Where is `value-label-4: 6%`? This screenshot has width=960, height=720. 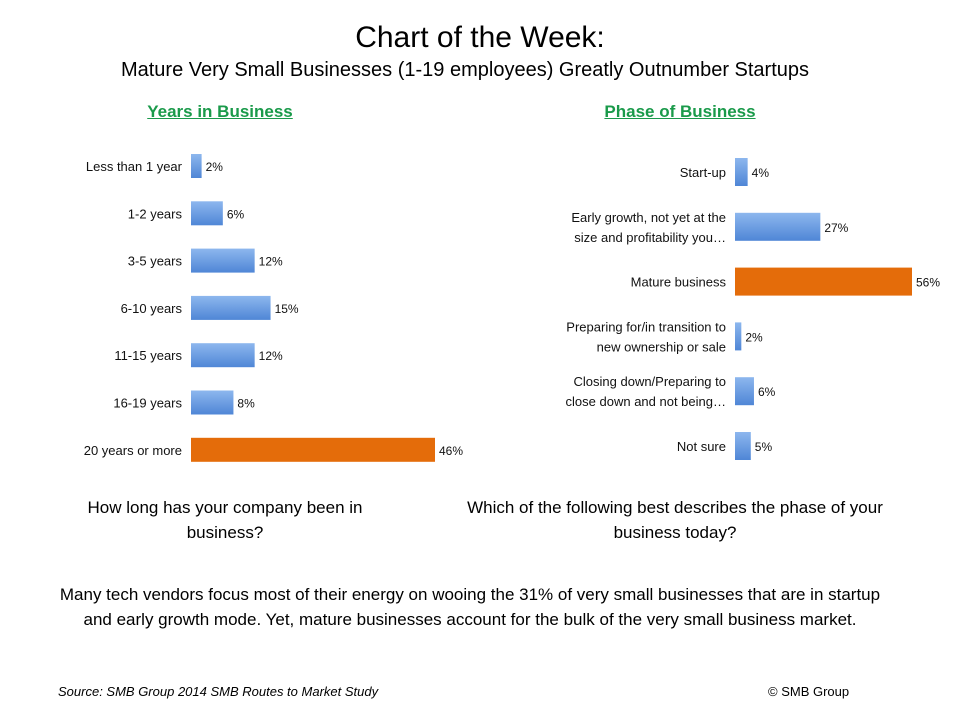
value-label-4: 6% is located at coordinates (767, 392).